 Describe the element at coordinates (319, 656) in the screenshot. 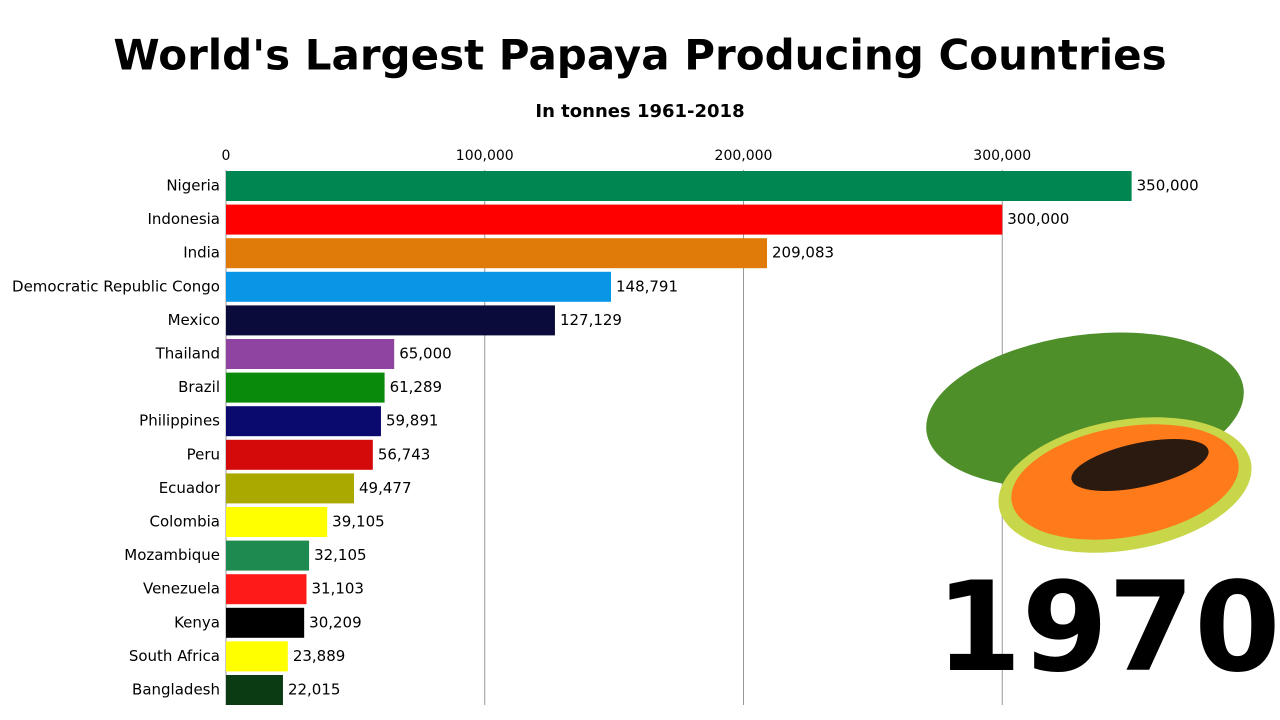

I see `value-label: 23,889` at that location.